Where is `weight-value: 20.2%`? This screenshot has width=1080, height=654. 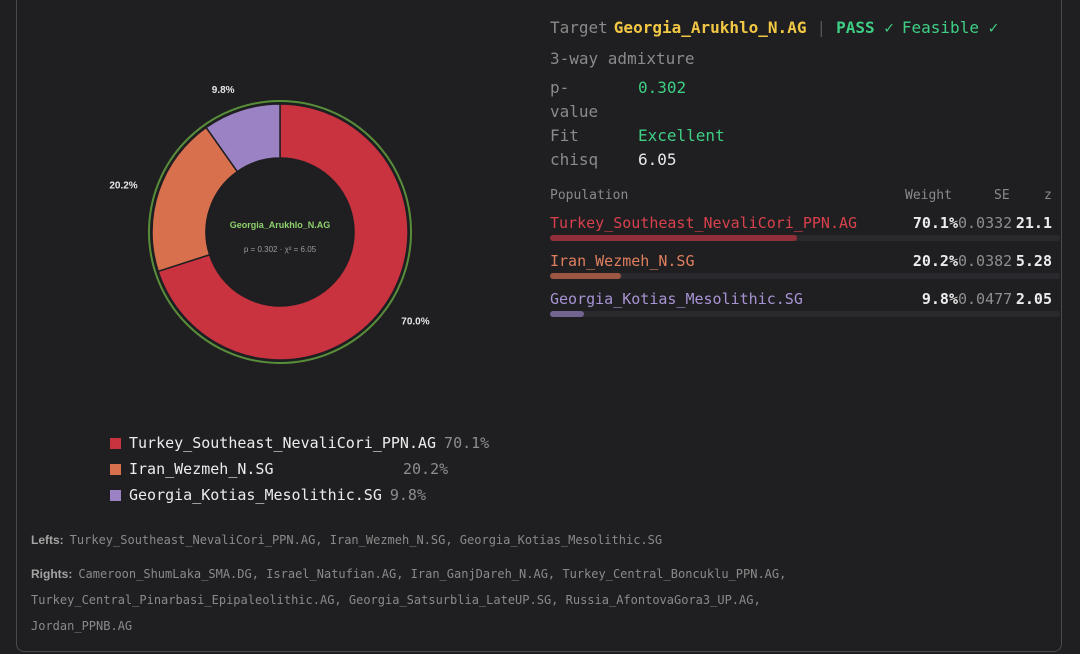 weight-value: 20.2% is located at coordinates (935, 261).